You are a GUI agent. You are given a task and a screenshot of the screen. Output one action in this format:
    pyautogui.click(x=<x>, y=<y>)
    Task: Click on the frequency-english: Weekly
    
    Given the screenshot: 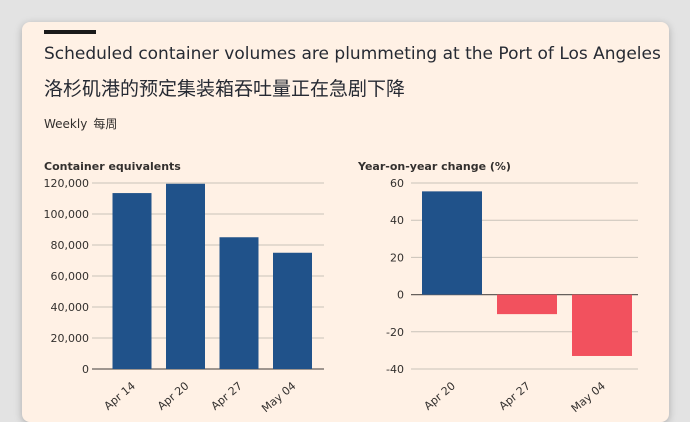 What is the action you would take?
    pyautogui.click(x=66, y=124)
    